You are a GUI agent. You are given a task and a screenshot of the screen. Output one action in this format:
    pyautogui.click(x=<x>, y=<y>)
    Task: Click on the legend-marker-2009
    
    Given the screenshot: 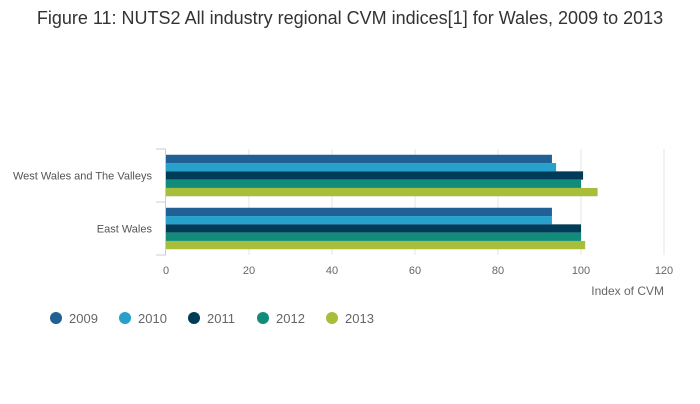 What is the action you would take?
    pyautogui.click(x=56, y=318)
    